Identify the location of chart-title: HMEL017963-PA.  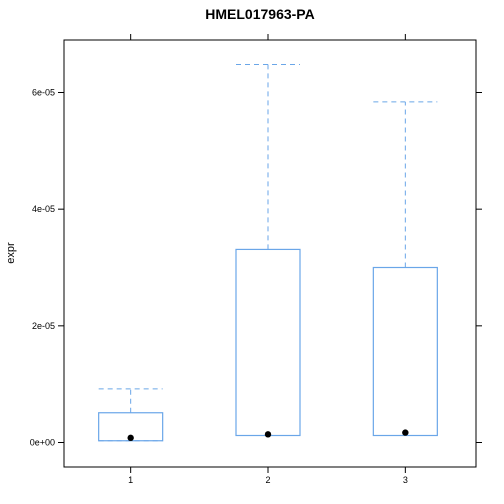
(259, 14).